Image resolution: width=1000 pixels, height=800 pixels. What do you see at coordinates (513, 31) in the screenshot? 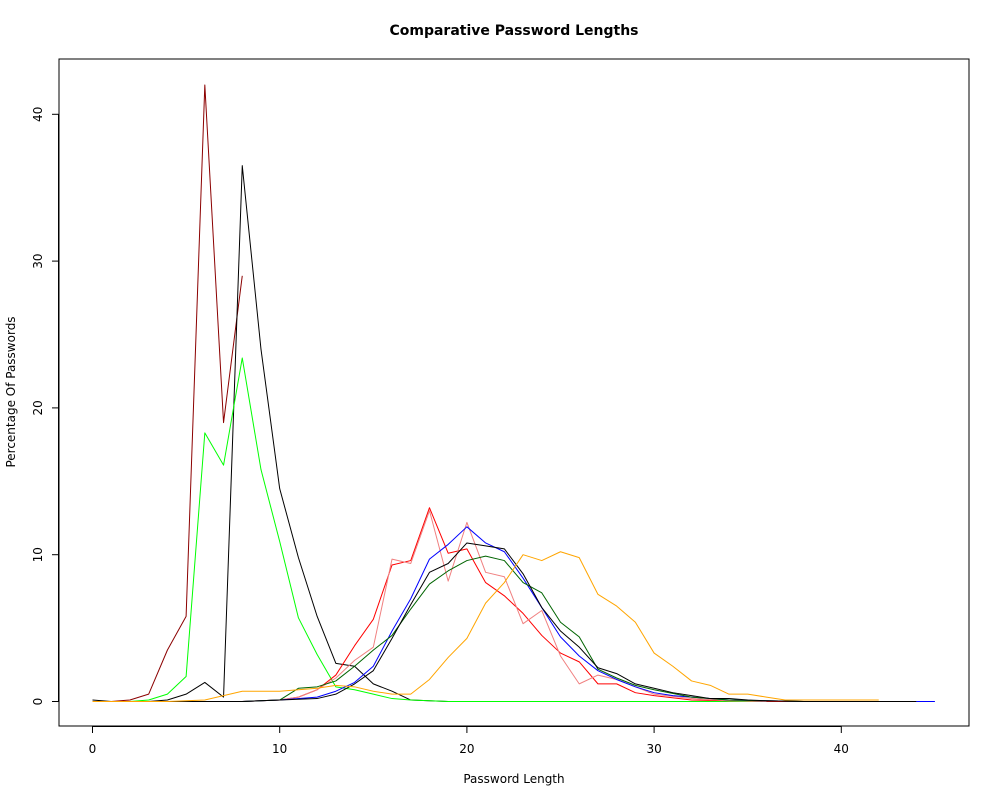
I see `chart-title: Comparative Password Lengths` at bounding box center [513, 31].